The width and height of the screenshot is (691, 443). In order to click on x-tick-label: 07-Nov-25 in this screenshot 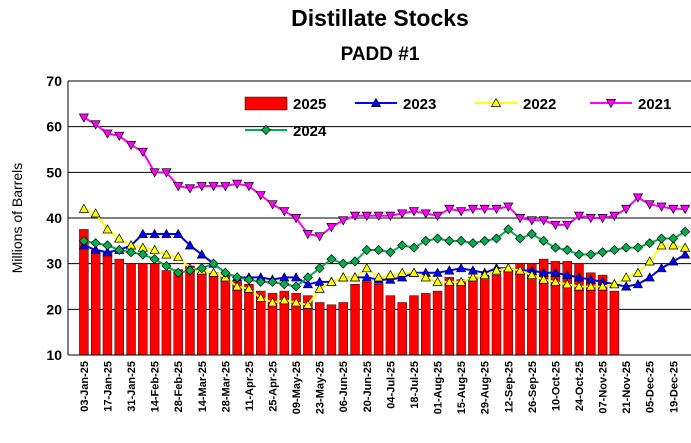, I will do `click(604, 387)`.